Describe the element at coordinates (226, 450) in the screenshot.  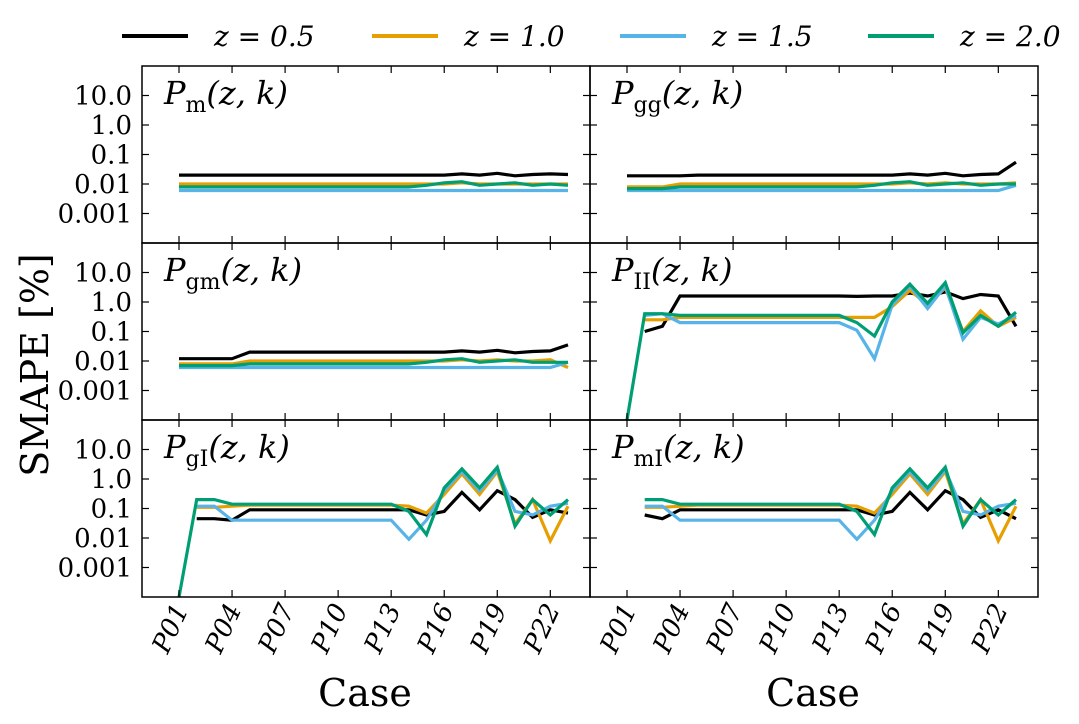
I see `panel-title: PgI(z, k)` at that location.